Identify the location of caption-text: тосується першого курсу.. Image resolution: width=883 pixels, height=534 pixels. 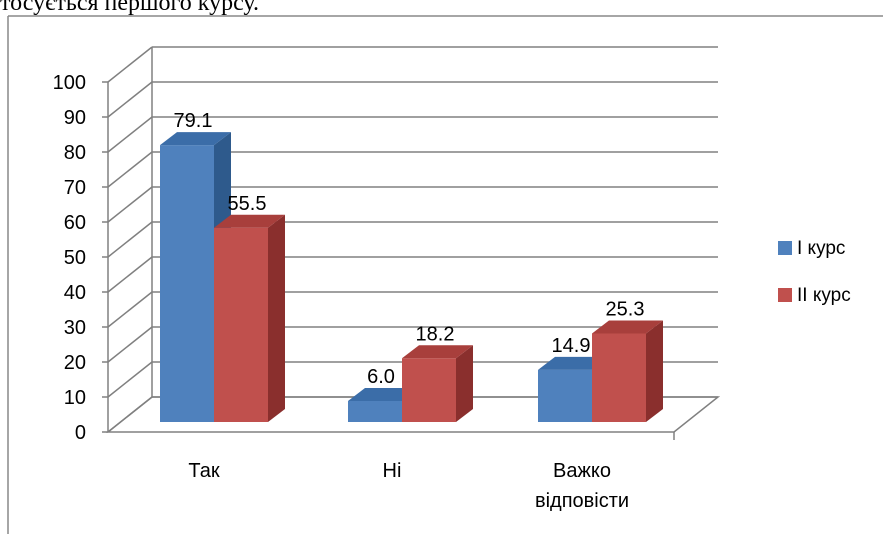
(130, 8).